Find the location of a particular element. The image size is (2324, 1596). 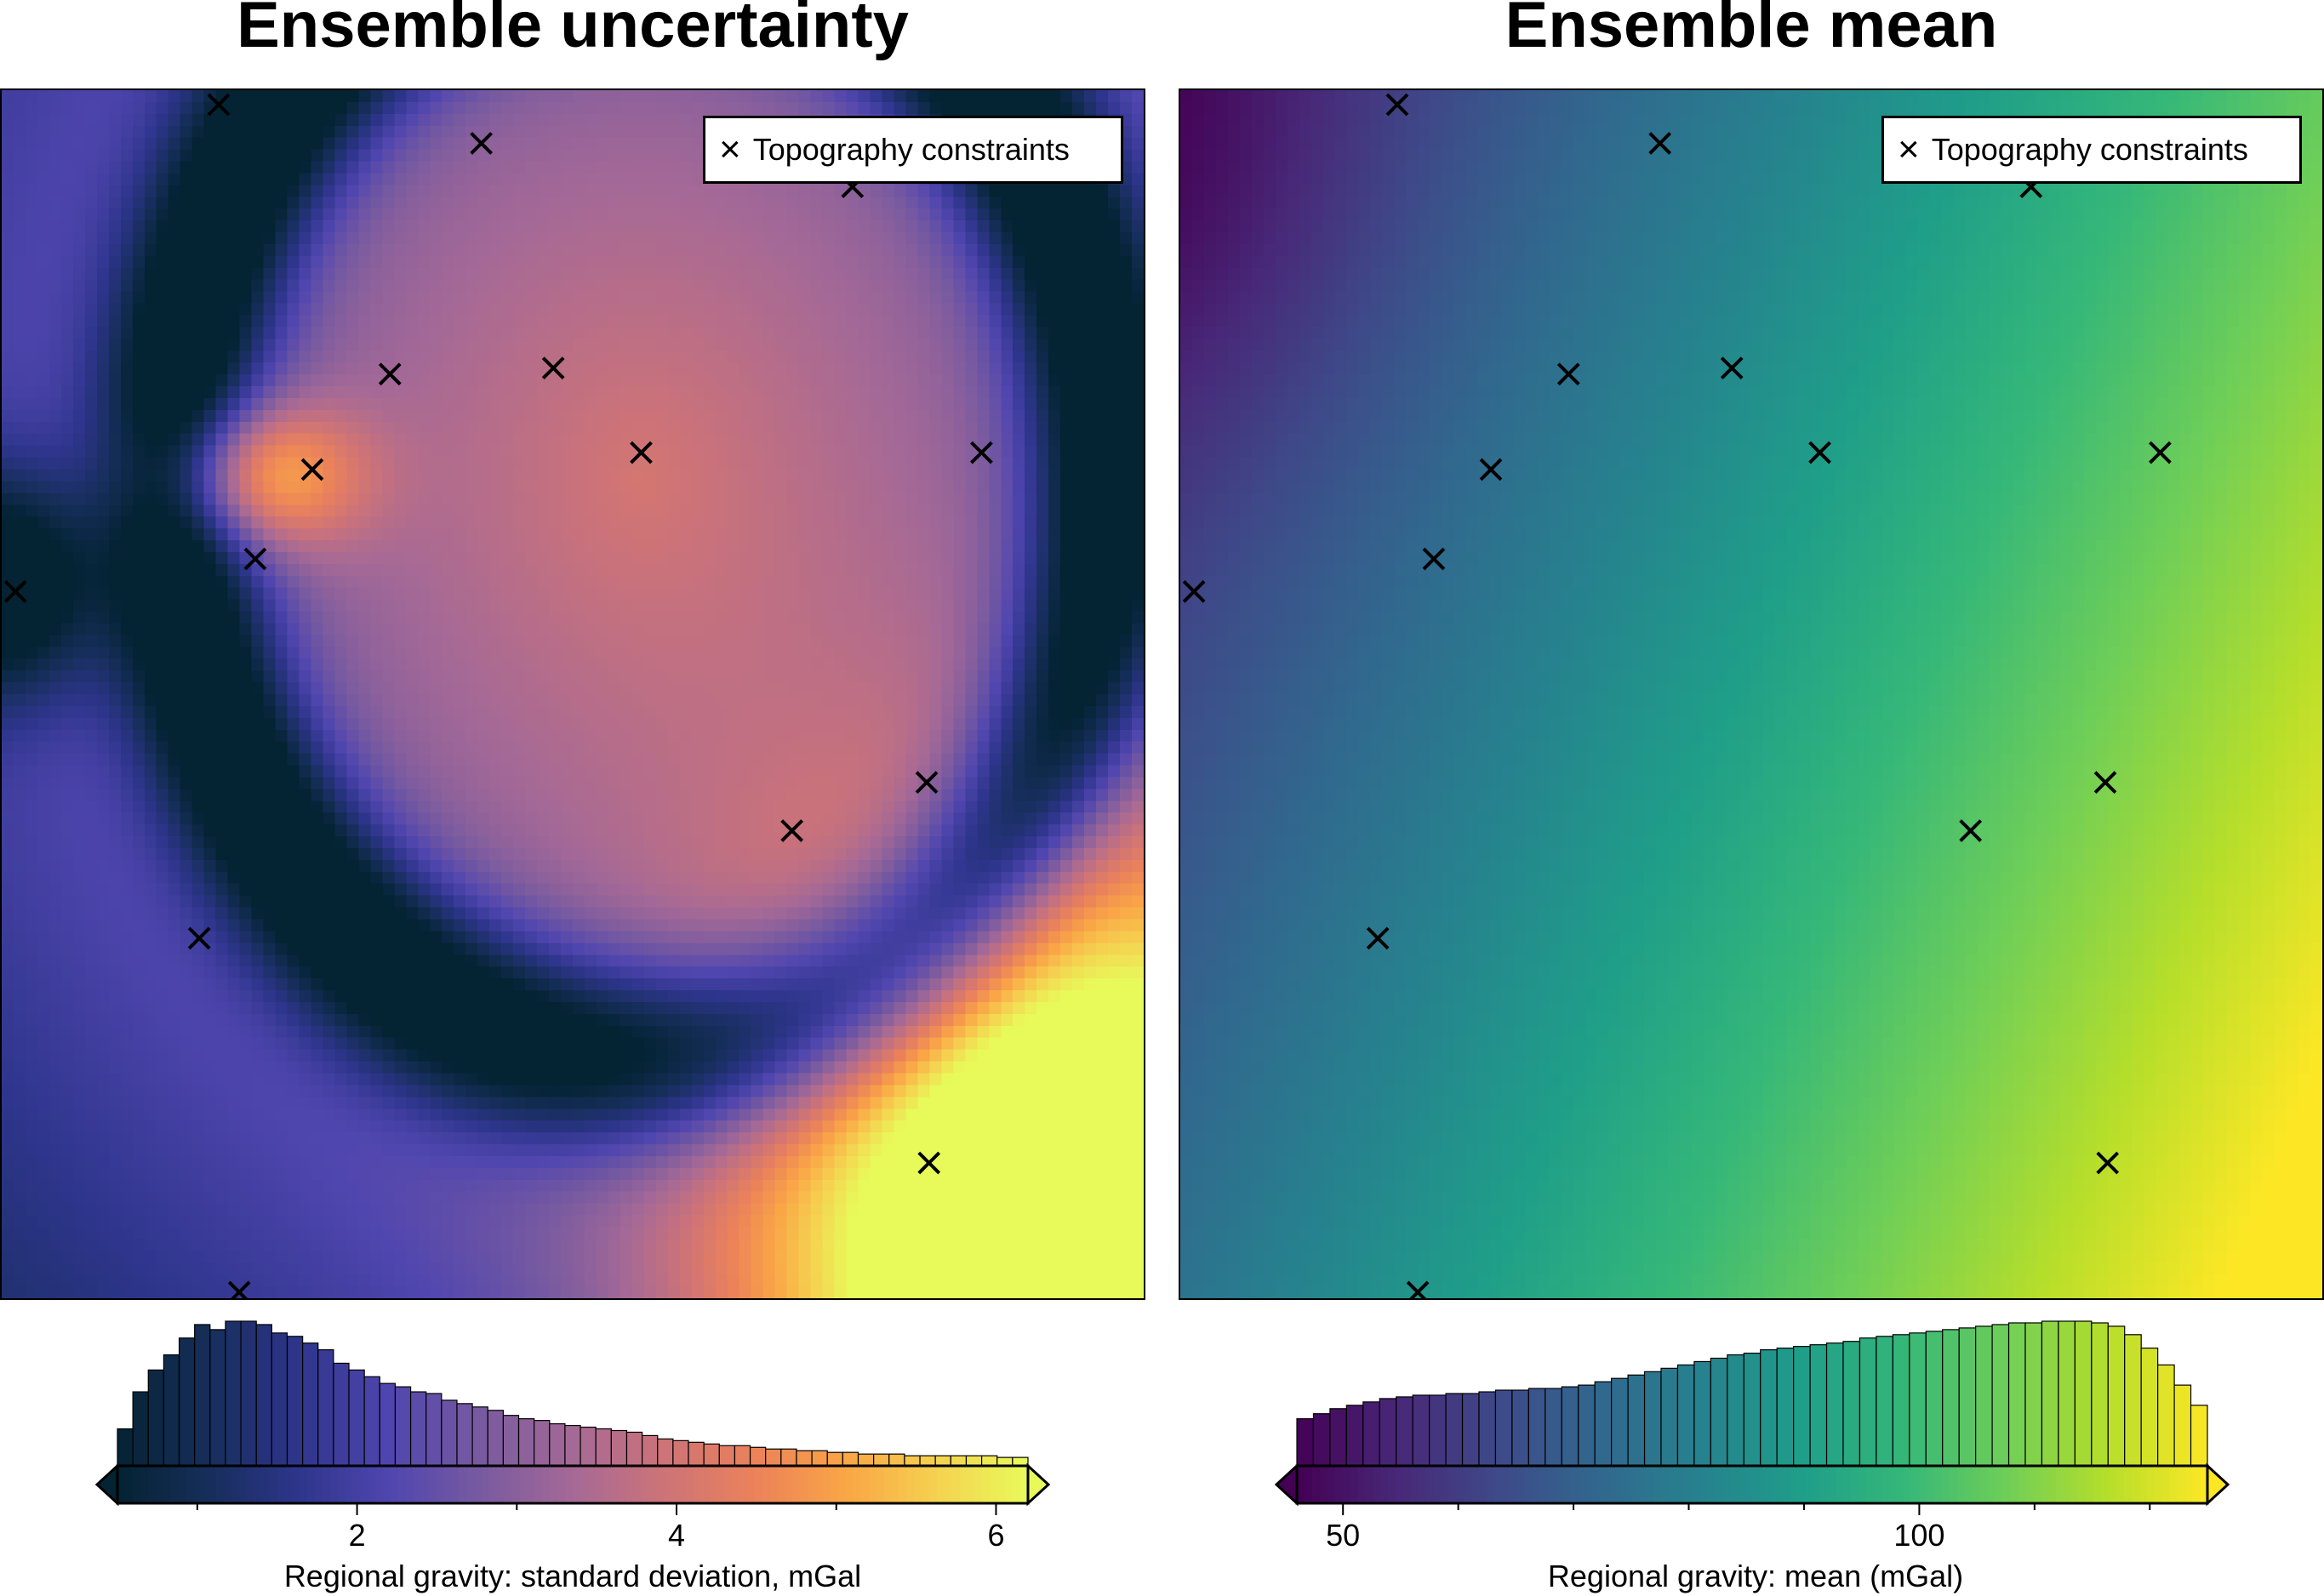

uncertainty-legend: × Topography constraints is located at coordinates (913, 150).